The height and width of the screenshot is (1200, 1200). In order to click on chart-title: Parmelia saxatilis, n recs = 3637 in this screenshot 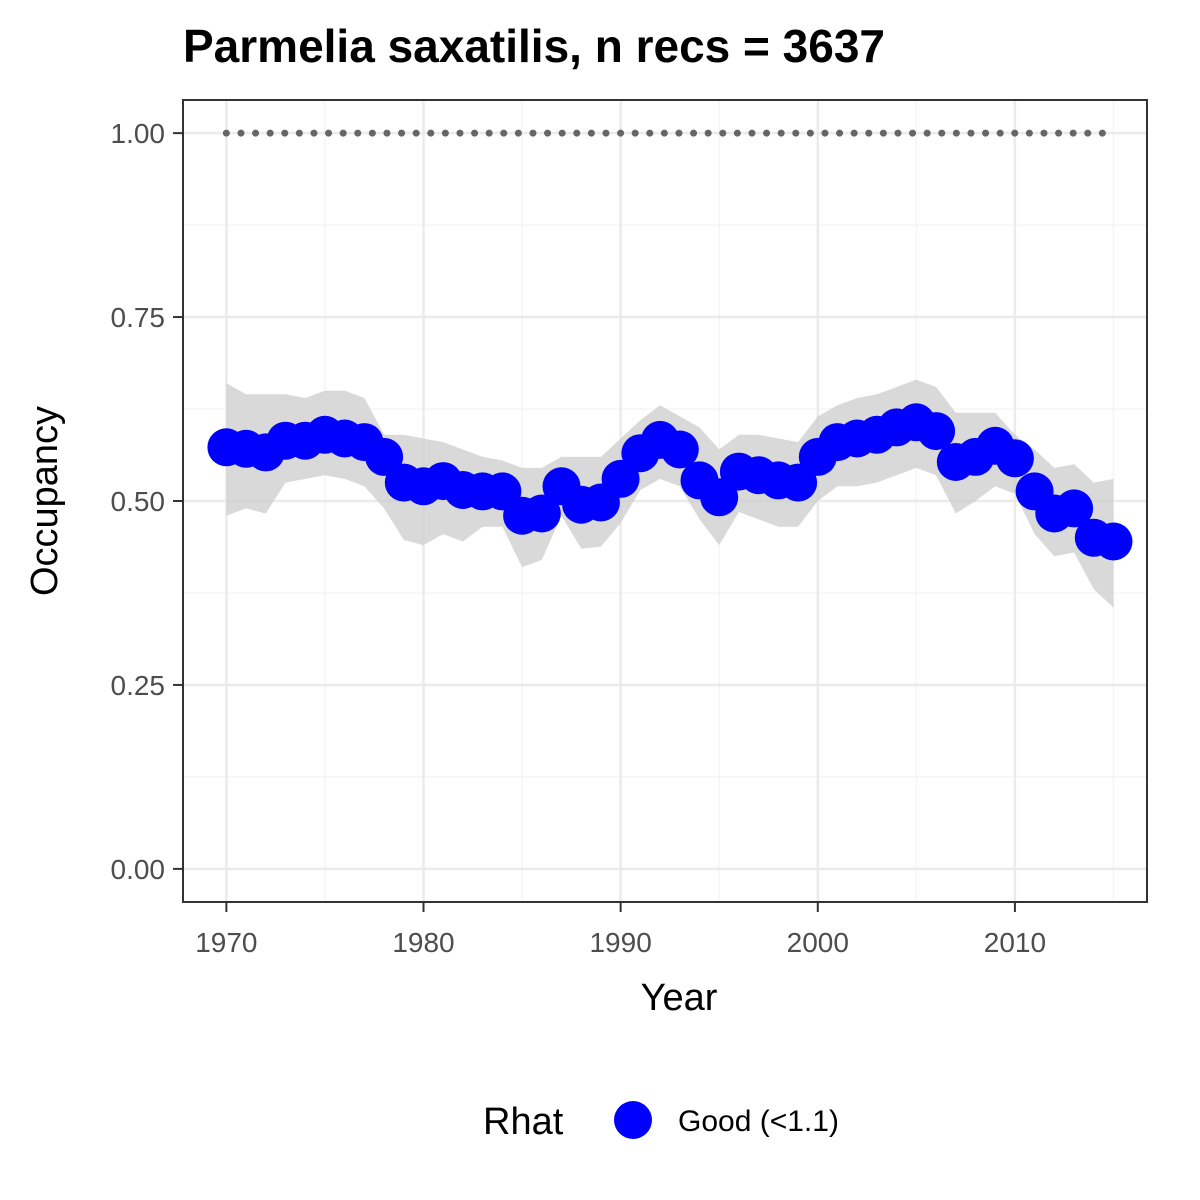, I will do `click(534, 46)`.